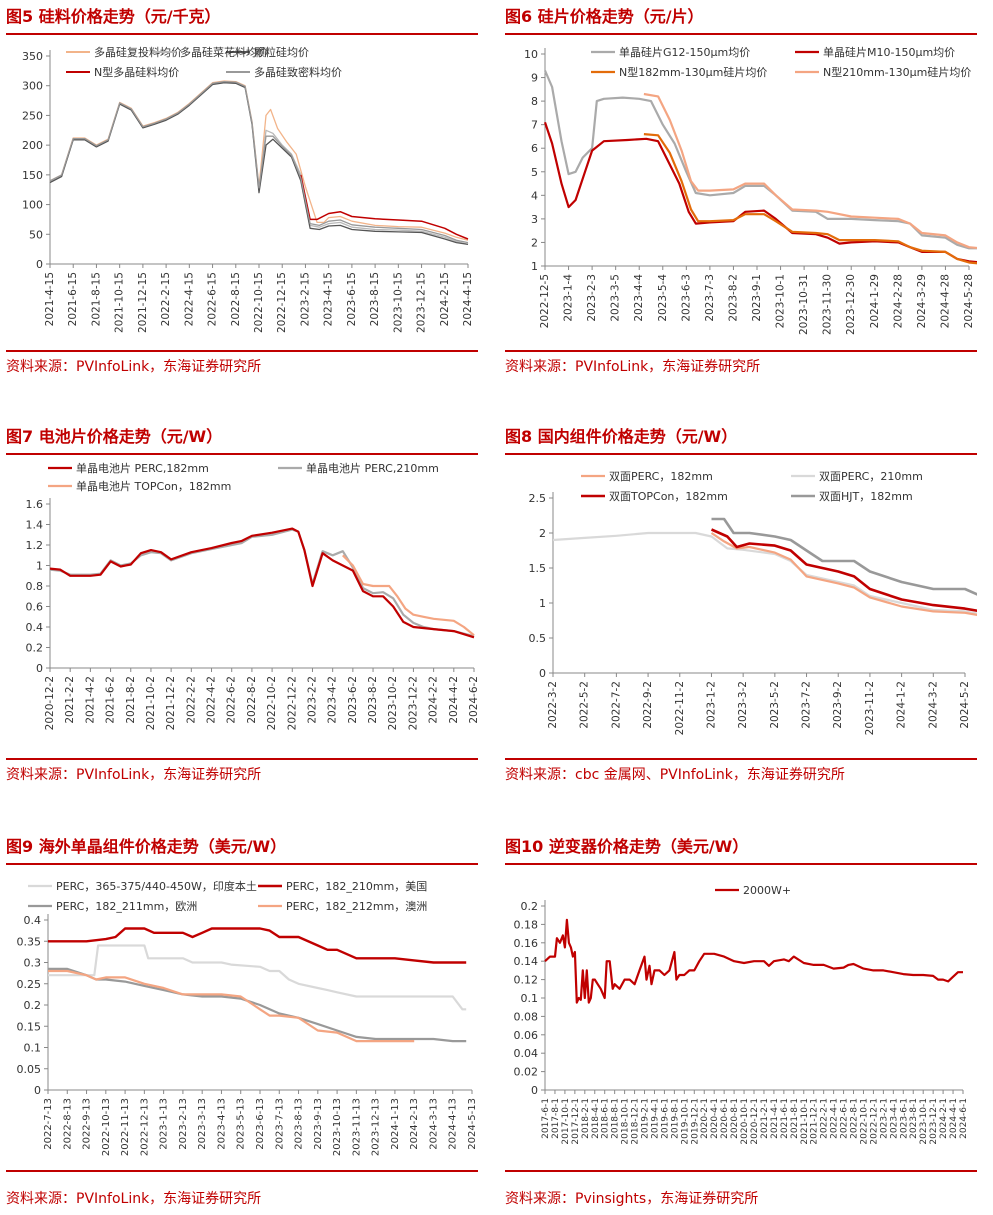  Describe the element at coordinates (781, 301) in the screenshot. I see `x-tick-label: 2023-10-1` at that location.